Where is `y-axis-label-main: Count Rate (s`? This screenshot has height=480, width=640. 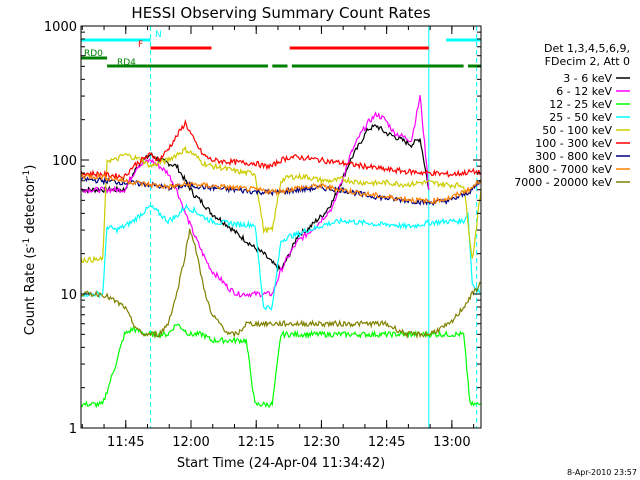 y-axis-label-main: Count Rate (s is located at coordinates (30, 291).